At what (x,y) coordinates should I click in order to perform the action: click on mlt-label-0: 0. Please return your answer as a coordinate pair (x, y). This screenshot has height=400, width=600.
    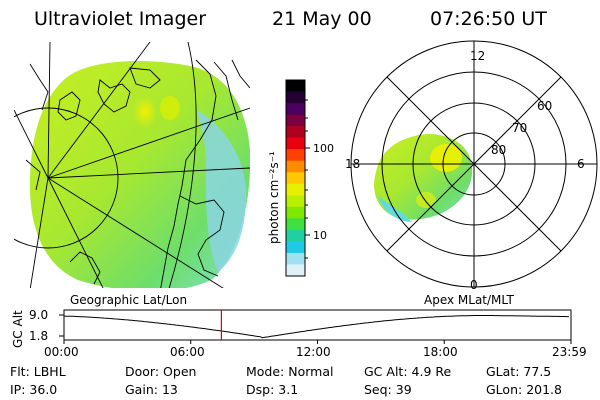
    Looking at the image, I should click on (474, 285).